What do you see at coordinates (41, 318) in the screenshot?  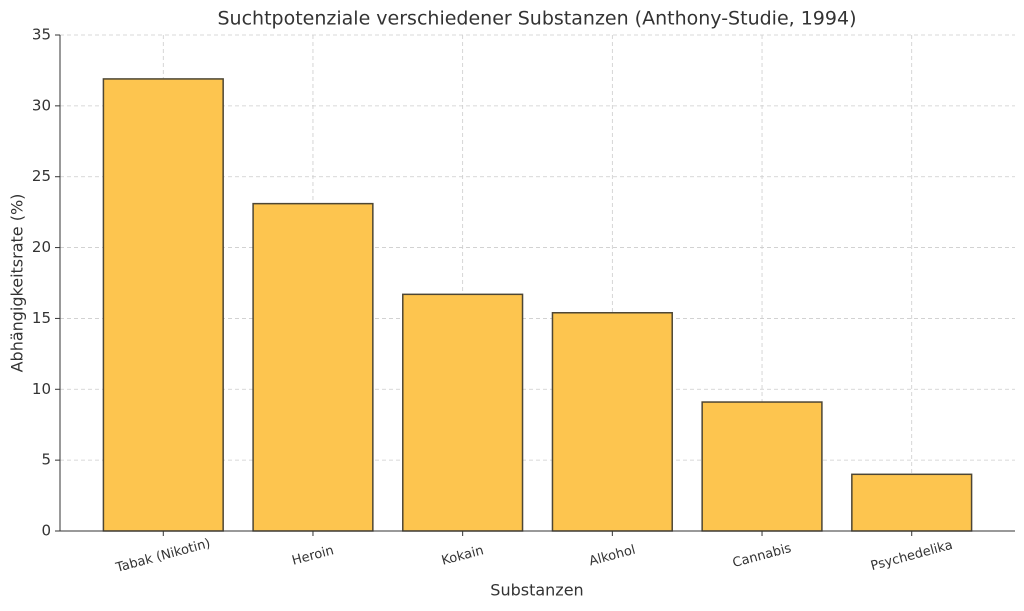 I see `y-tick-label: 15` at bounding box center [41, 318].